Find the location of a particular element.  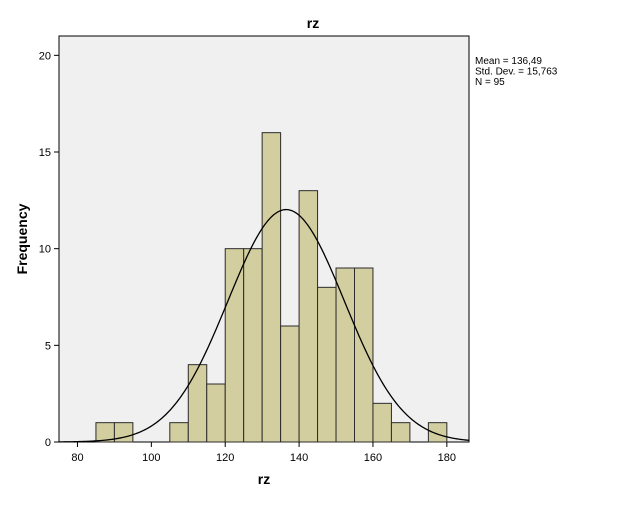

x-tick-label: 160 is located at coordinates (373, 458).